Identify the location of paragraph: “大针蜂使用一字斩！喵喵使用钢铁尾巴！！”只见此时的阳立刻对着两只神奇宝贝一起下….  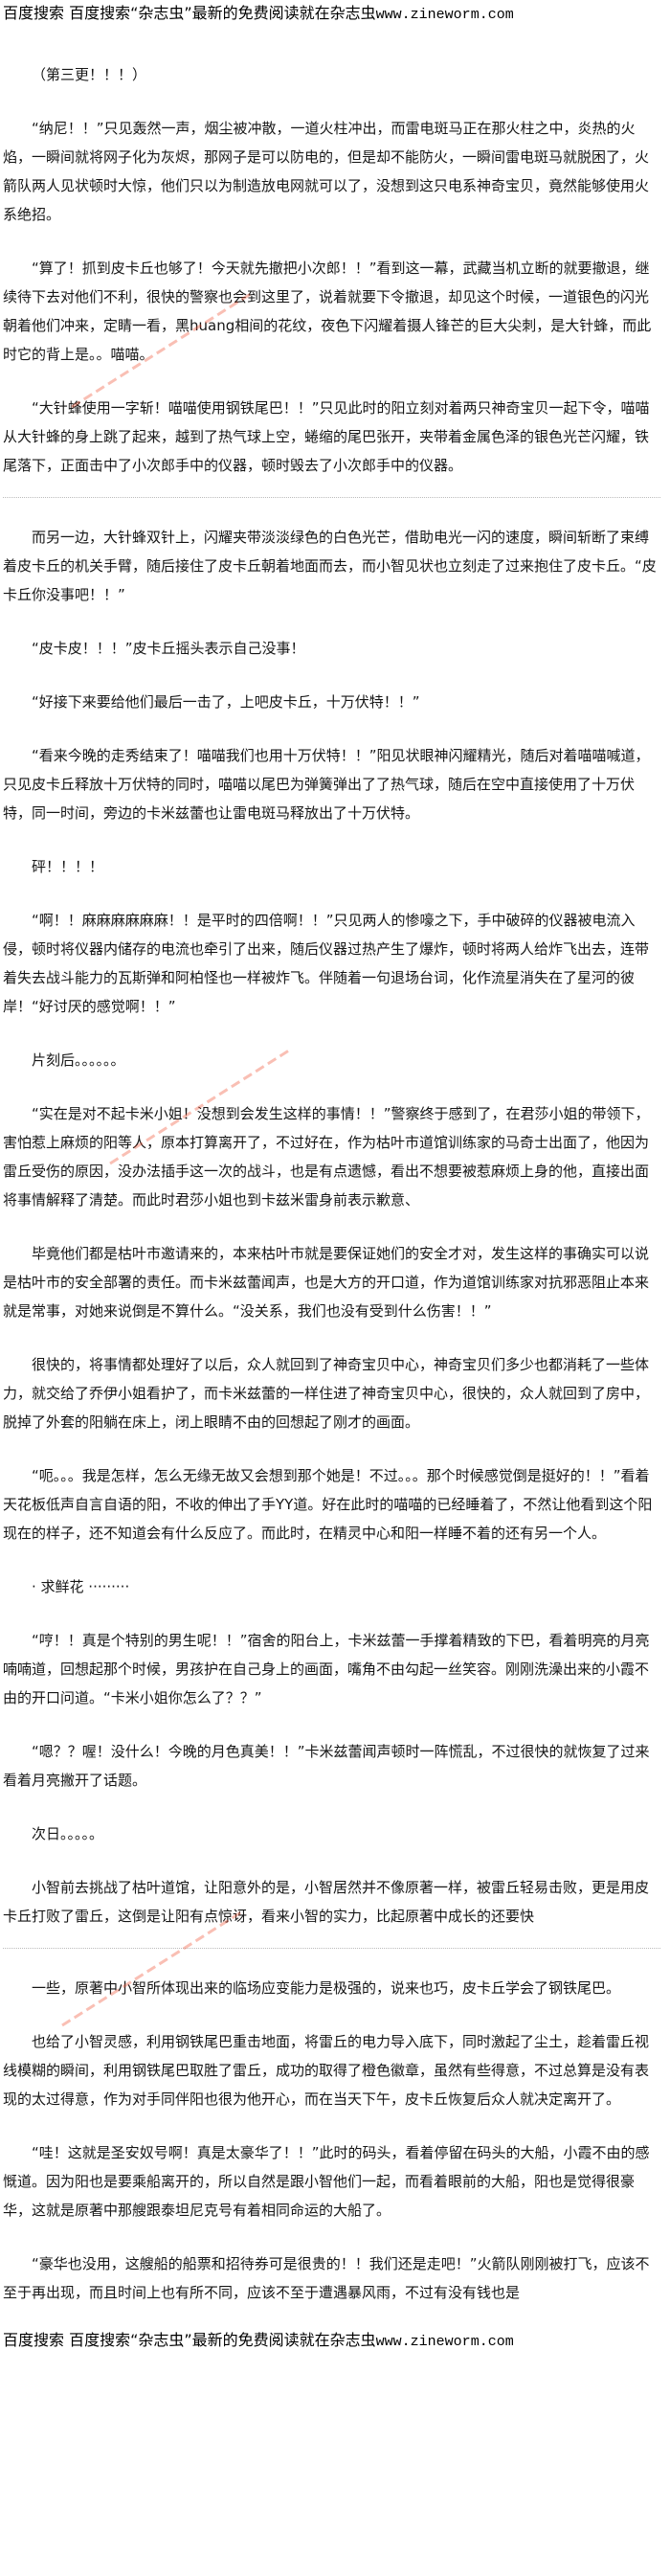
(326, 436).